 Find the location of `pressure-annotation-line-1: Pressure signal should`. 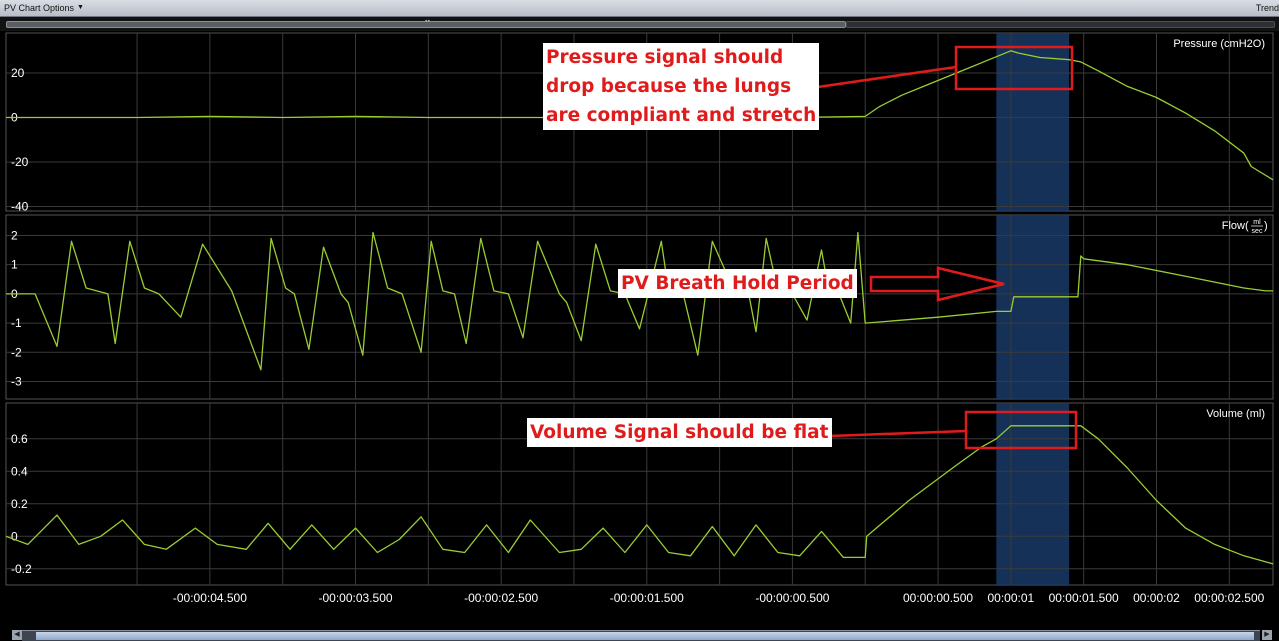

pressure-annotation-line-1: Pressure signal should is located at coordinates (665, 57).